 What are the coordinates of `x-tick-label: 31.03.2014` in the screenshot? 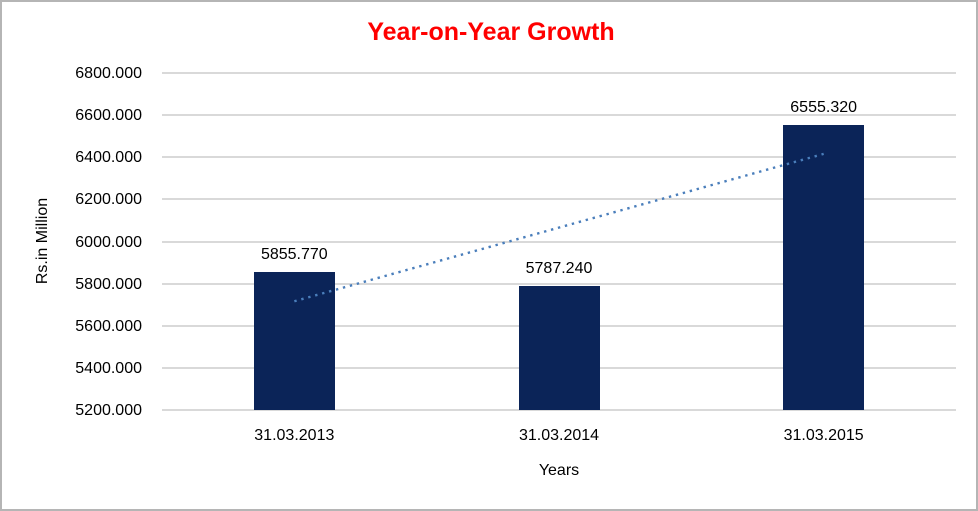 It's located at (559, 435).